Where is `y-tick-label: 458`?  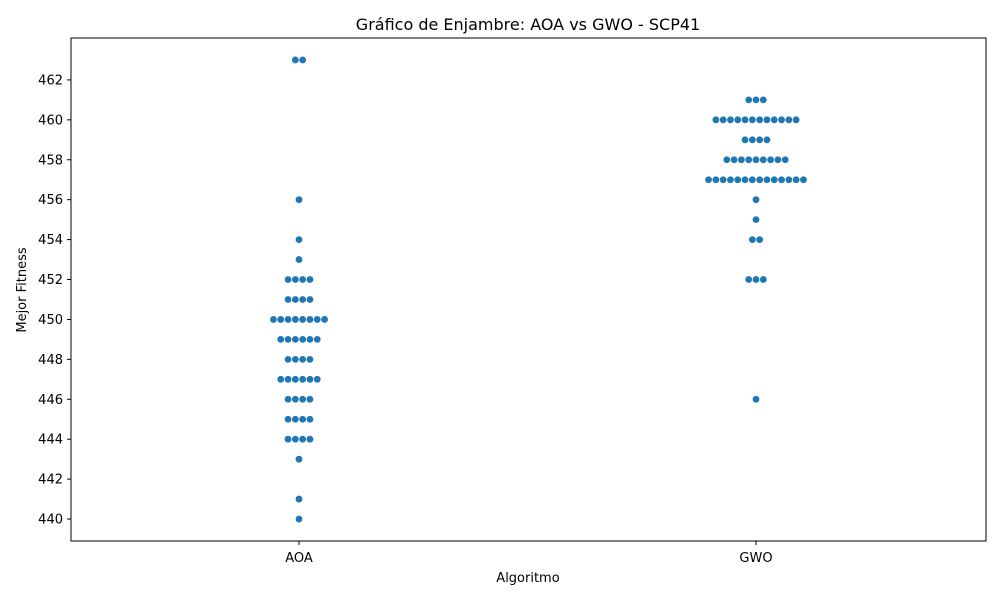
y-tick-label: 458 is located at coordinates (50, 160).